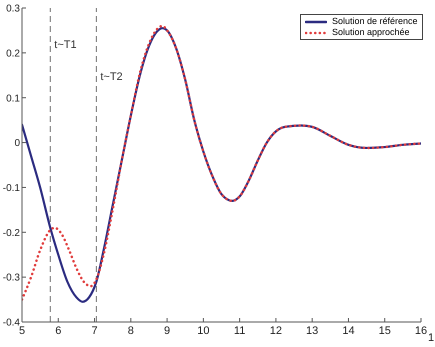  I want to click on x-tick-label: 16, so click(421, 330).